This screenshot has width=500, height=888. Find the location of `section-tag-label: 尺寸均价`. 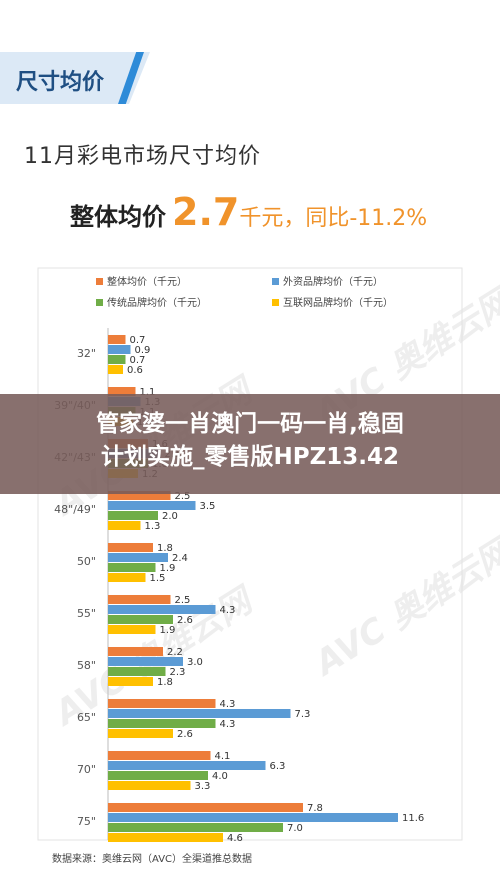

section-tag-label: 尺寸均价 is located at coordinates (60, 82).